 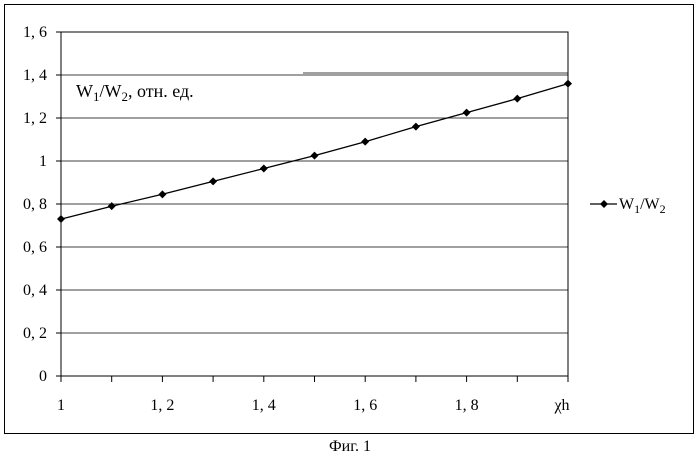 What do you see at coordinates (43, 161) in the screenshot?
I see `y-tick-label: 1` at bounding box center [43, 161].